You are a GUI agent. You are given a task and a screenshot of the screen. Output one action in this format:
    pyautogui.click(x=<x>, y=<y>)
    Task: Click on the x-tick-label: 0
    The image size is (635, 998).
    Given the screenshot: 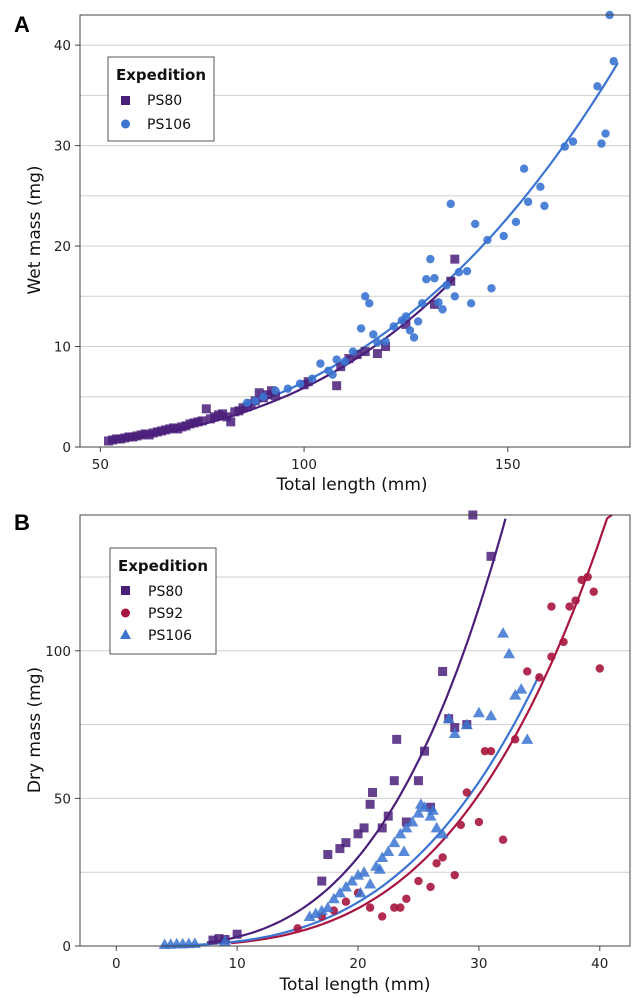 What is the action you would take?
    pyautogui.click(x=116, y=964)
    